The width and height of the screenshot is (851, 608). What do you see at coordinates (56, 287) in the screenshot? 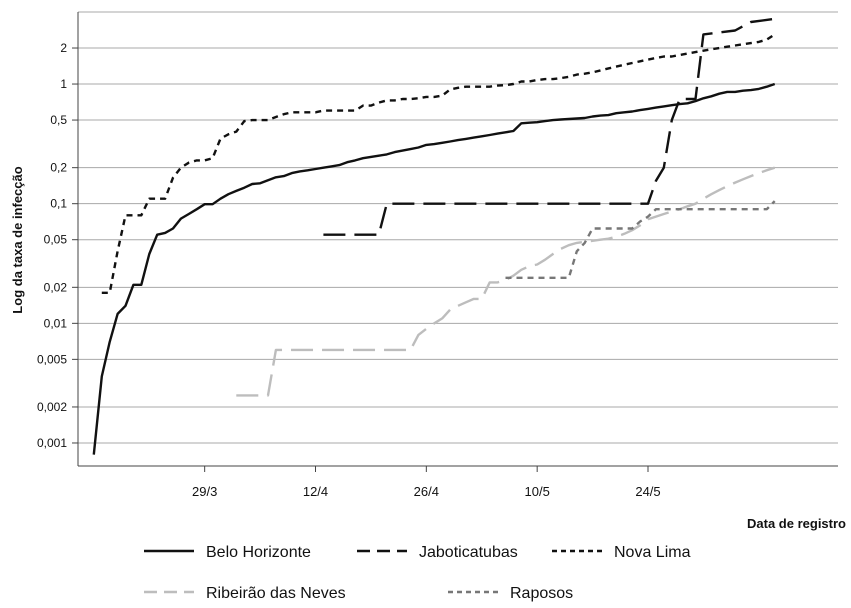
I see `y-tick-label: 0,02` at bounding box center [56, 287].